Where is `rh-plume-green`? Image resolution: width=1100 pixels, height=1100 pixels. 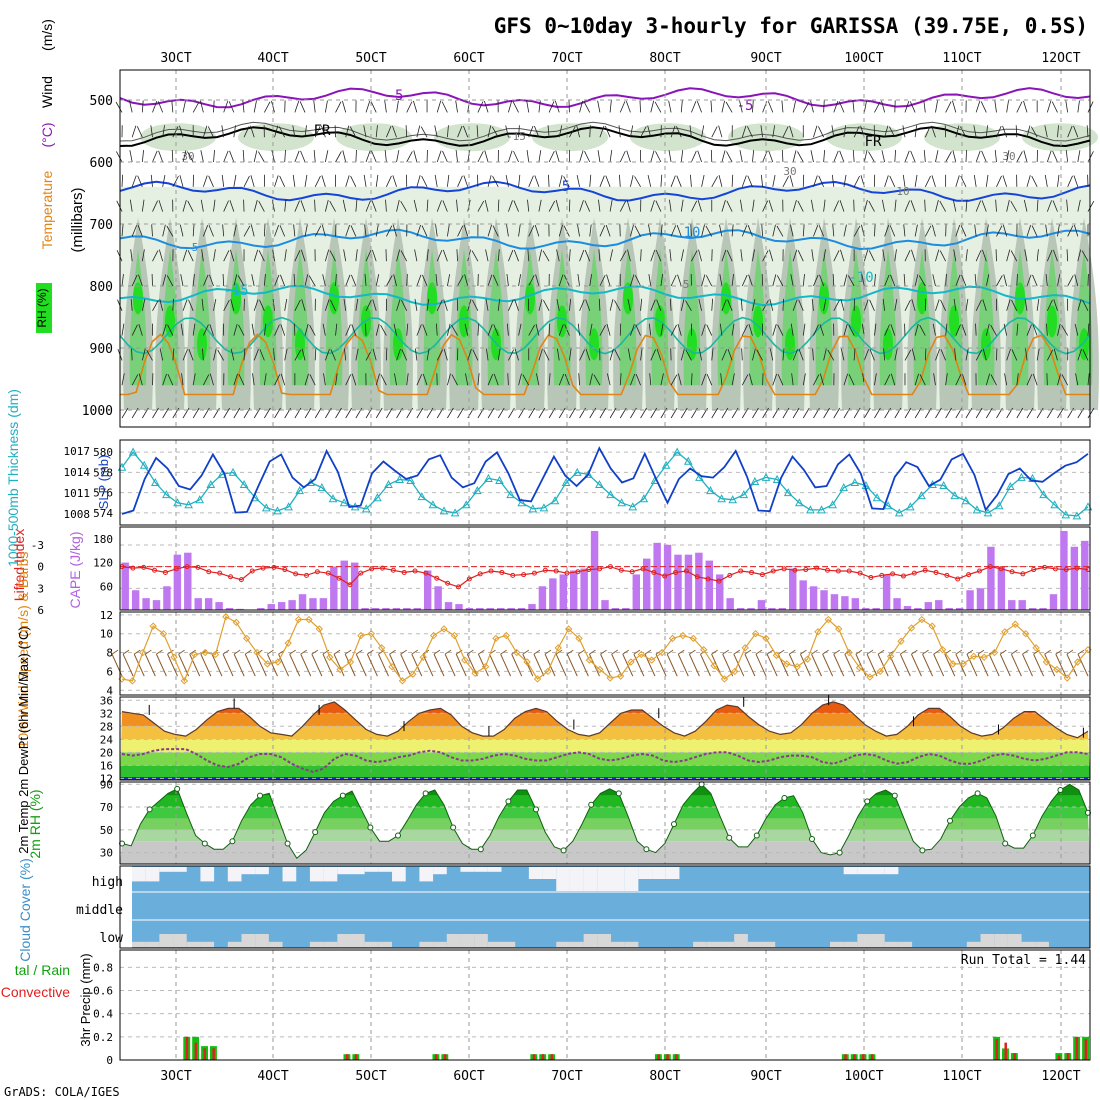
rh-plume-green is located at coordinates (138, 317).